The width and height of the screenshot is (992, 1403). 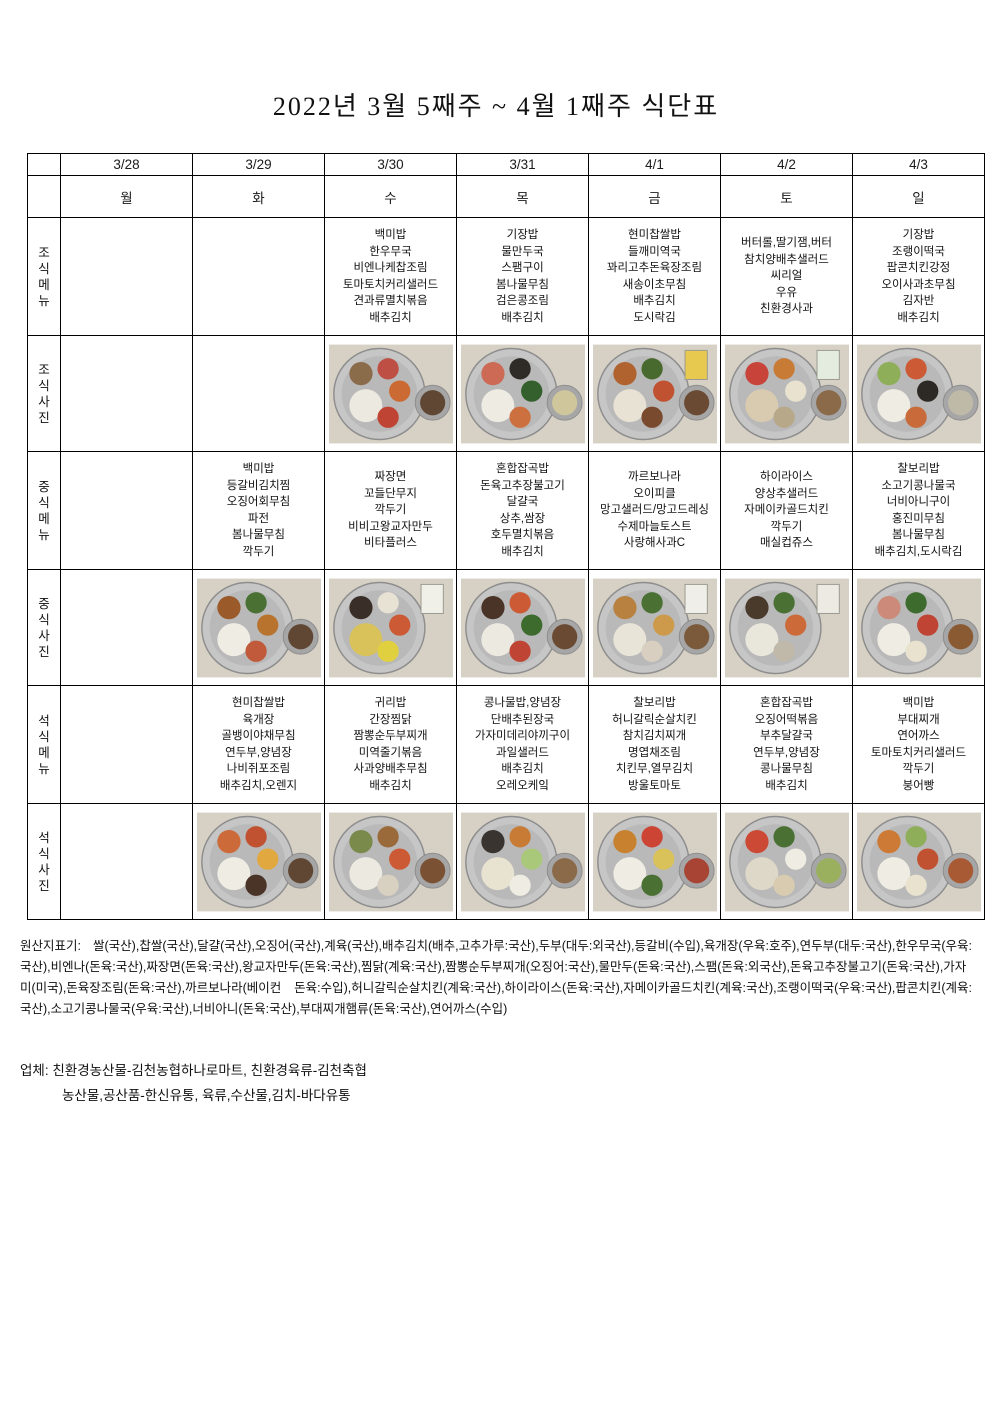 I want to click on row-label-dinner_menu: 석 식 메 뉴, so click(x=44, y=744).